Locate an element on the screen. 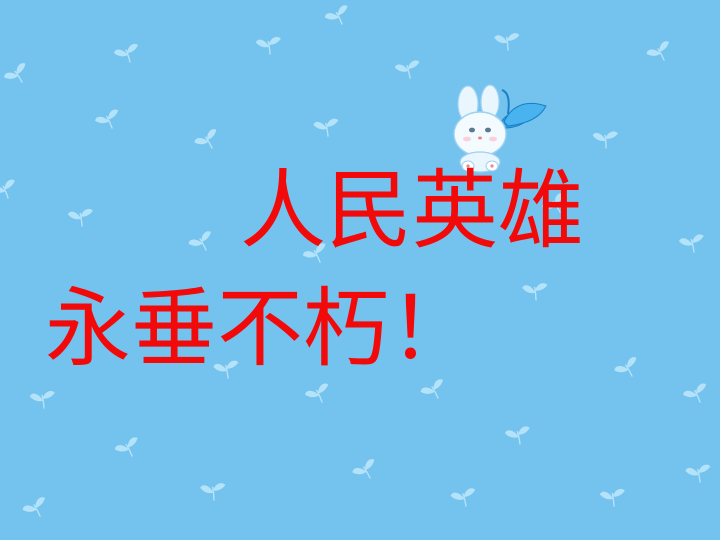 This screenshot has height=540, width=720. headline-line-1: 人民英雄 is located at coordinates (412, 211).